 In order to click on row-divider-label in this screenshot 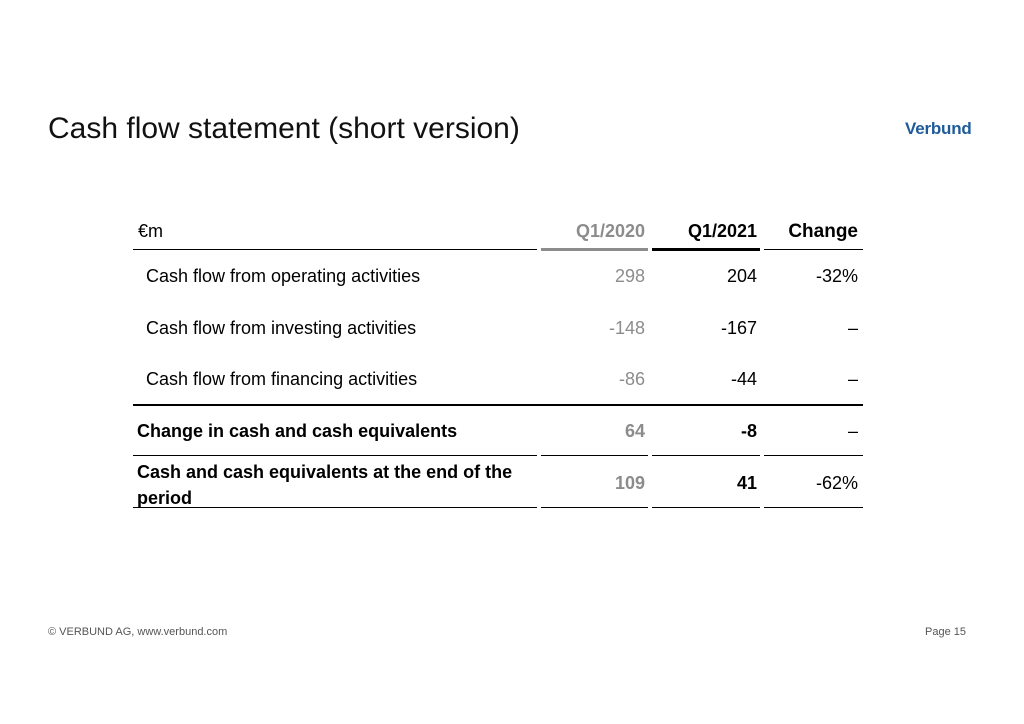, I will do `click(335, 455)`.